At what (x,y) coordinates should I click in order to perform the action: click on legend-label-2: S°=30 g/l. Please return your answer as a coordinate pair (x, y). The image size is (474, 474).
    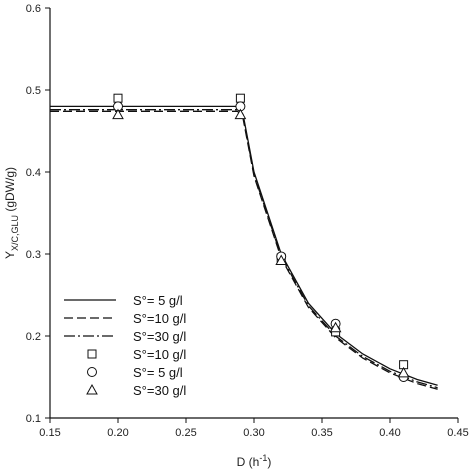
    Looking at the image, I should click on (159, 336).